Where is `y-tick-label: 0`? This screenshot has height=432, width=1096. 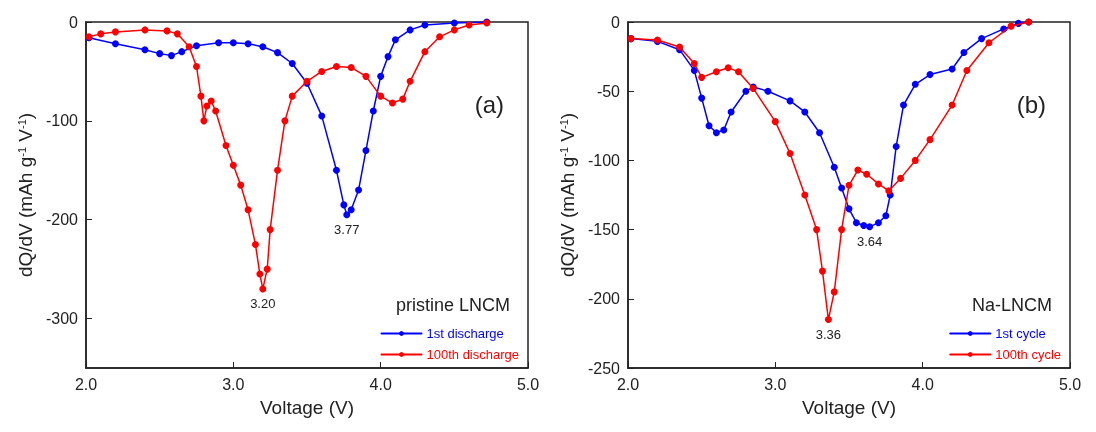 y-tick-label: 0 is located at coordinates (616, 22).